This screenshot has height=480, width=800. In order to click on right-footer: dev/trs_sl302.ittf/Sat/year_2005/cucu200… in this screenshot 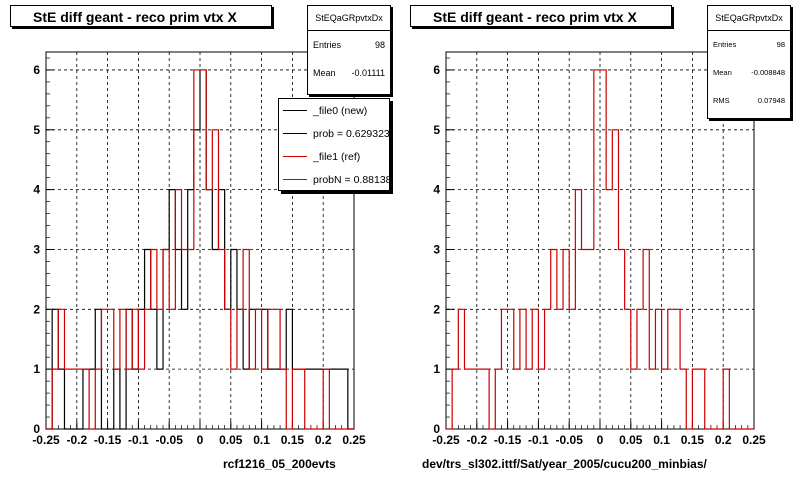, I will do `click(564, 464)`.